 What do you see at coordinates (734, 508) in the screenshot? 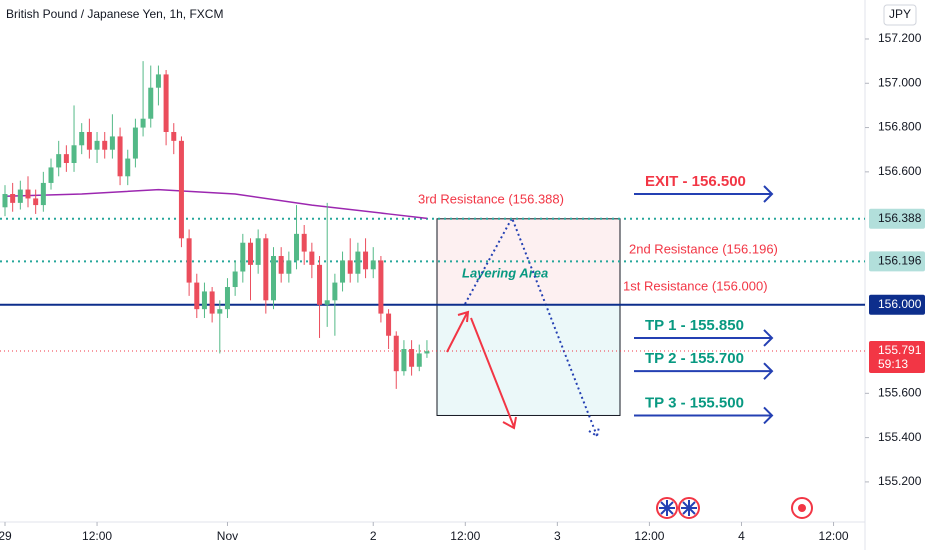
I see `events` at bounding box center [734, 508].